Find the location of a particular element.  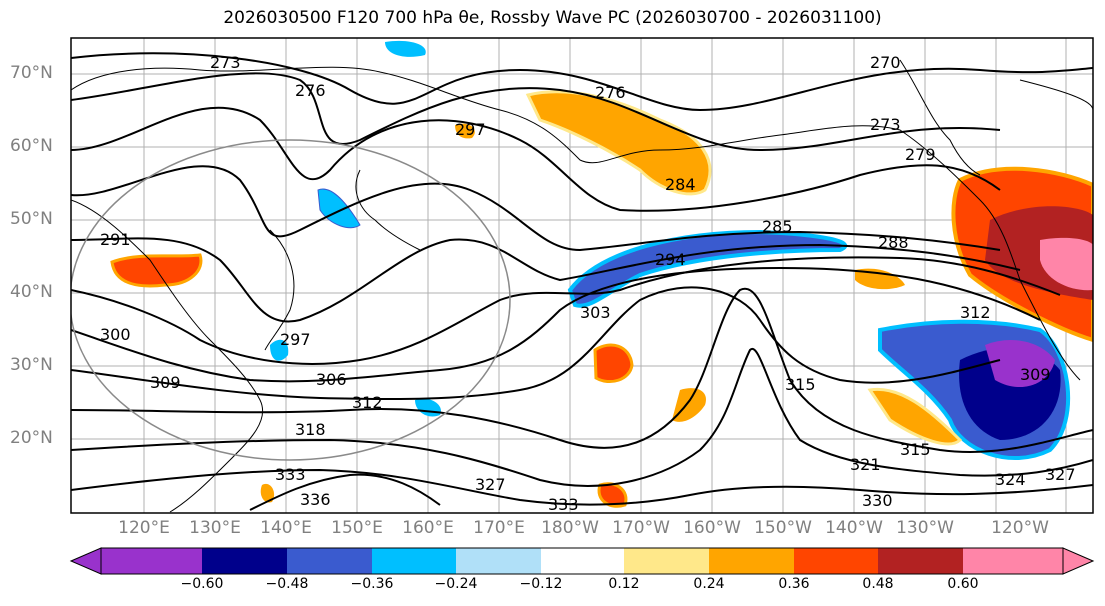

colorbar-tick: −0.60 is located at coordinates (202, 584).